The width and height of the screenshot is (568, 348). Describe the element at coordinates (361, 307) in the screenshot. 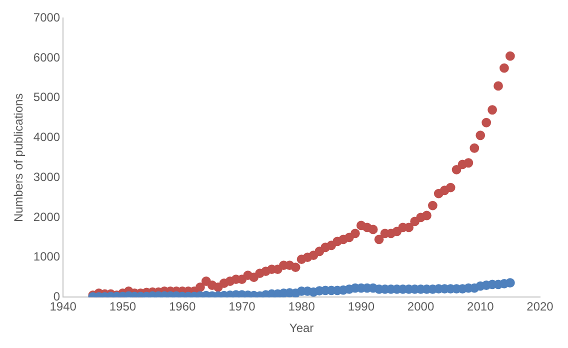

I see `x-tick-label: 1990` at that location.